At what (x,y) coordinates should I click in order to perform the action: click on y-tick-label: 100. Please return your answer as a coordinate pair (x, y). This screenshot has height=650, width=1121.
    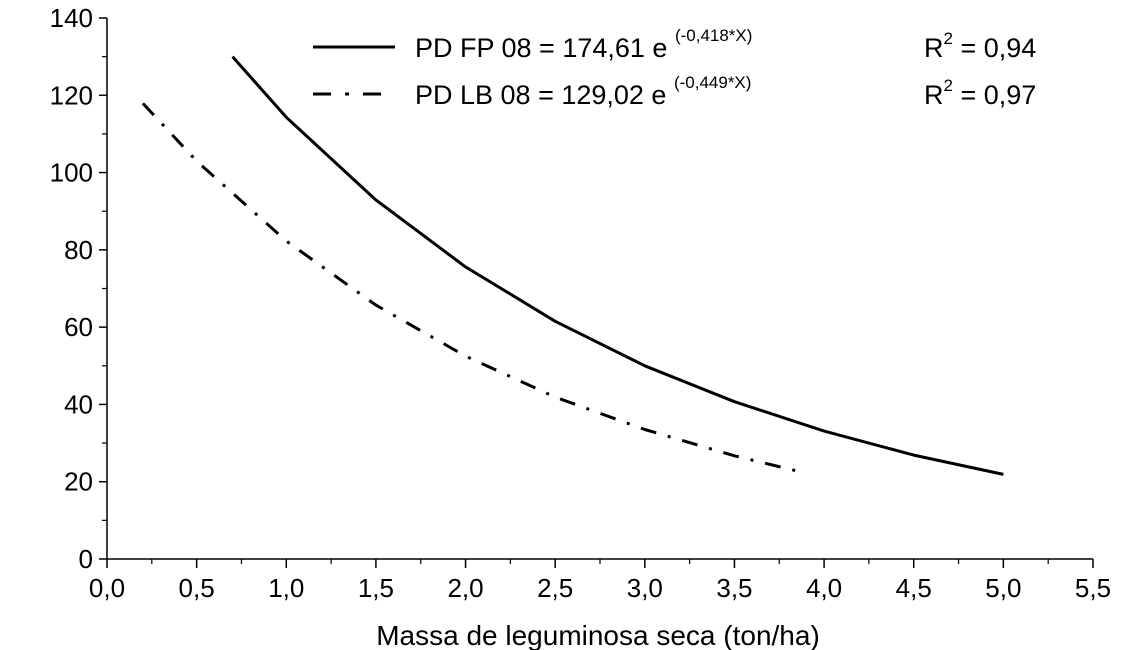
    Looking at the image, I should click on (71, 173).